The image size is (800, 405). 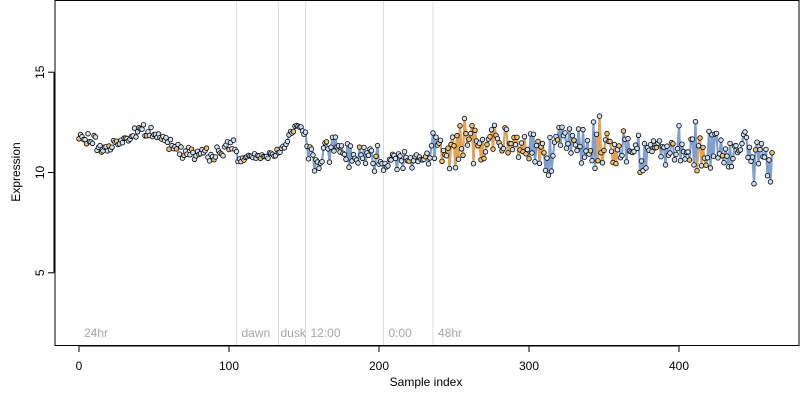 What do you see at coordinates (529, 366) in the screenshot?
I see `x-tick-label: 300` at bounding box center [529, 366].